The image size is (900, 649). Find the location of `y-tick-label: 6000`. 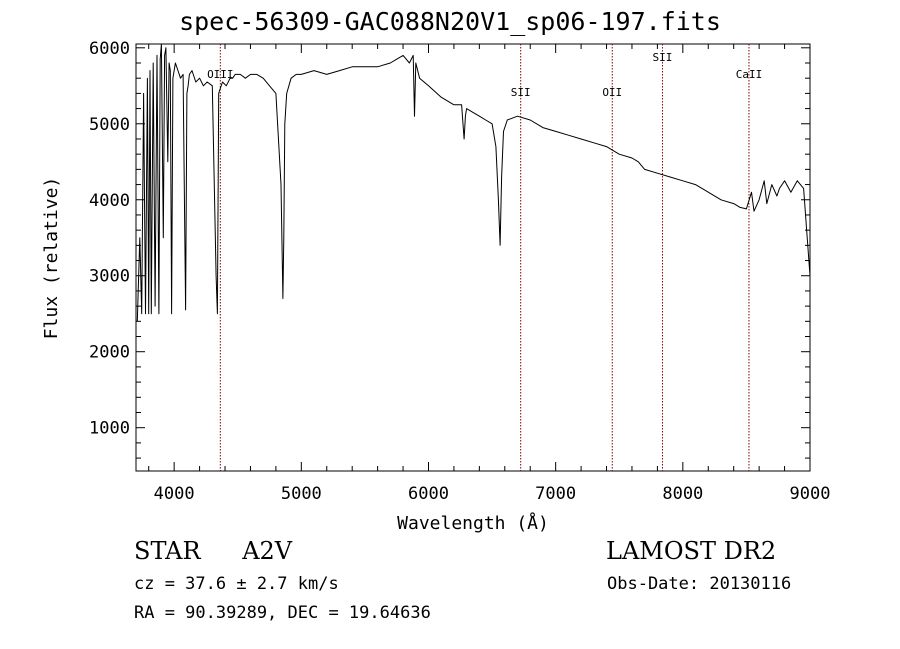

y-tick-label: 6000 is located at coordinates (109, 49).